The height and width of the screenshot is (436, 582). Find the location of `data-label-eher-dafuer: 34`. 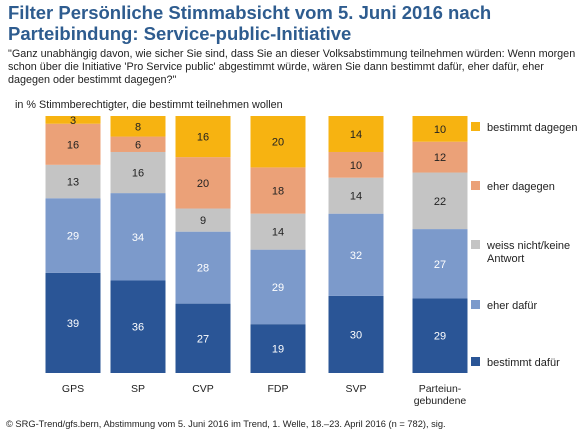

data-label-eher-dafuer: 34 is located at coordinates (138, 238).